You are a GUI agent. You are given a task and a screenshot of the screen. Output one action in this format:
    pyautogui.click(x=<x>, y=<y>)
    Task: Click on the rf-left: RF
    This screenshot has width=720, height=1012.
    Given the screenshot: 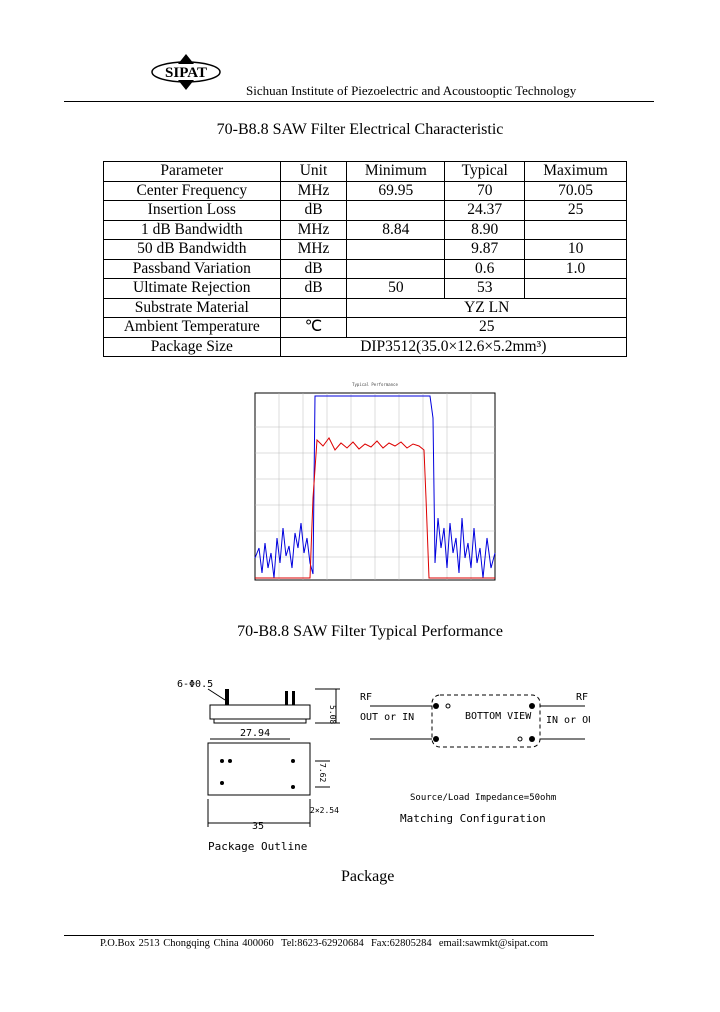 What is the action you would take?
    pyautogui.click(x=366, y=697)
    